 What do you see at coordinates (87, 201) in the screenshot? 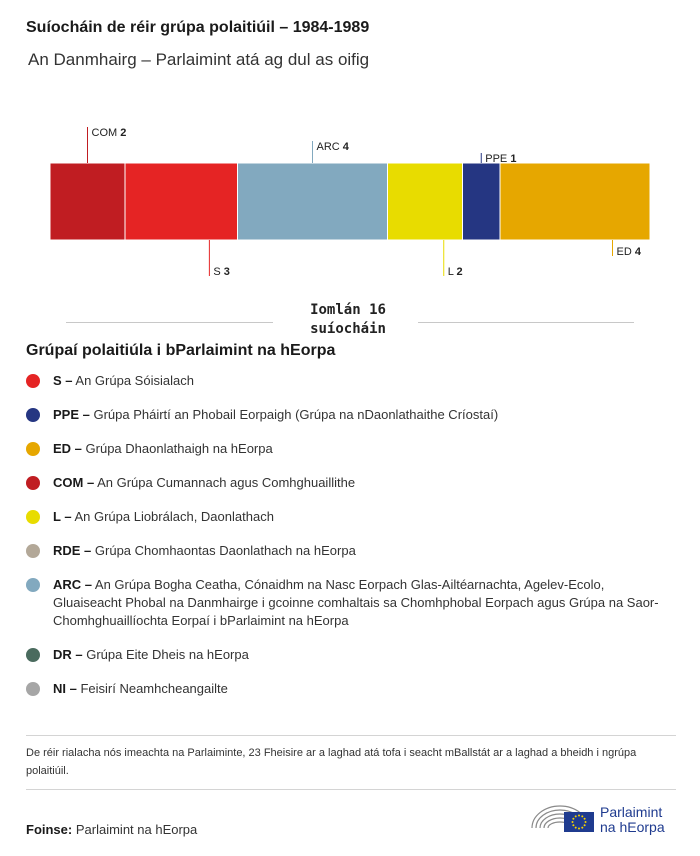
I see `bar-segment-com` at bounding box center [87, 201].